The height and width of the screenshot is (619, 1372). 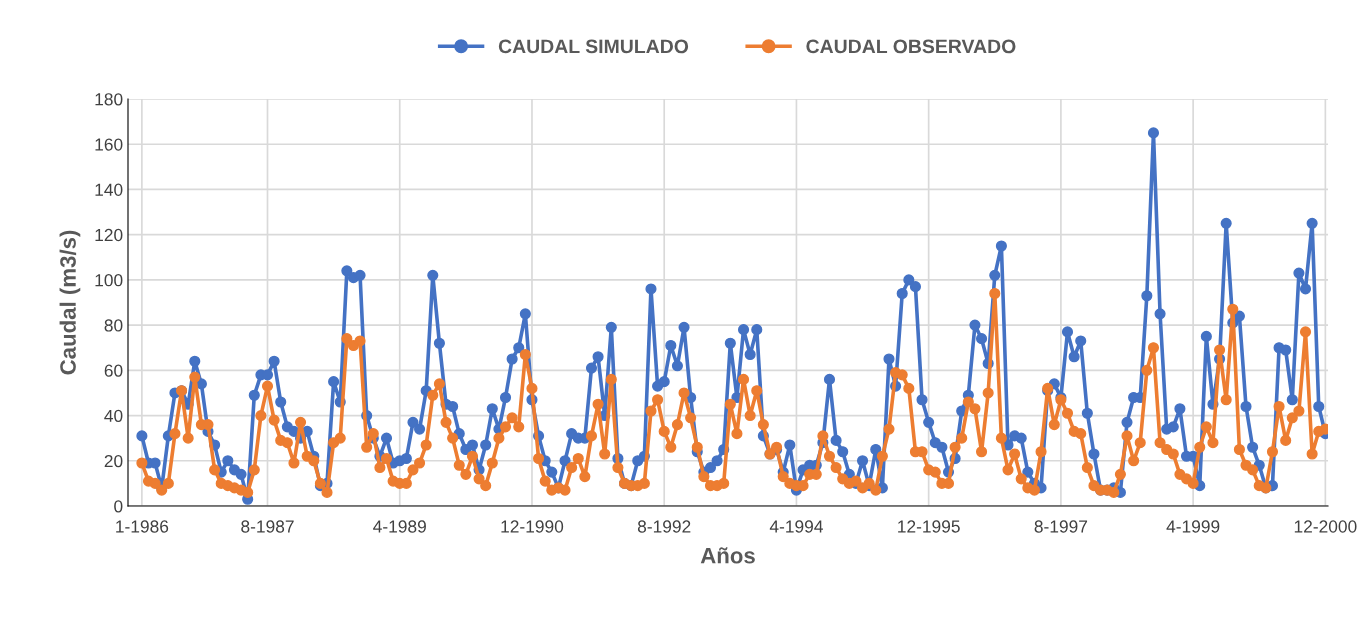 What do you see at coordinates (113, 461) in the screenshot?
I see `y-tick-label: 20` at bounding box center [113, 461].